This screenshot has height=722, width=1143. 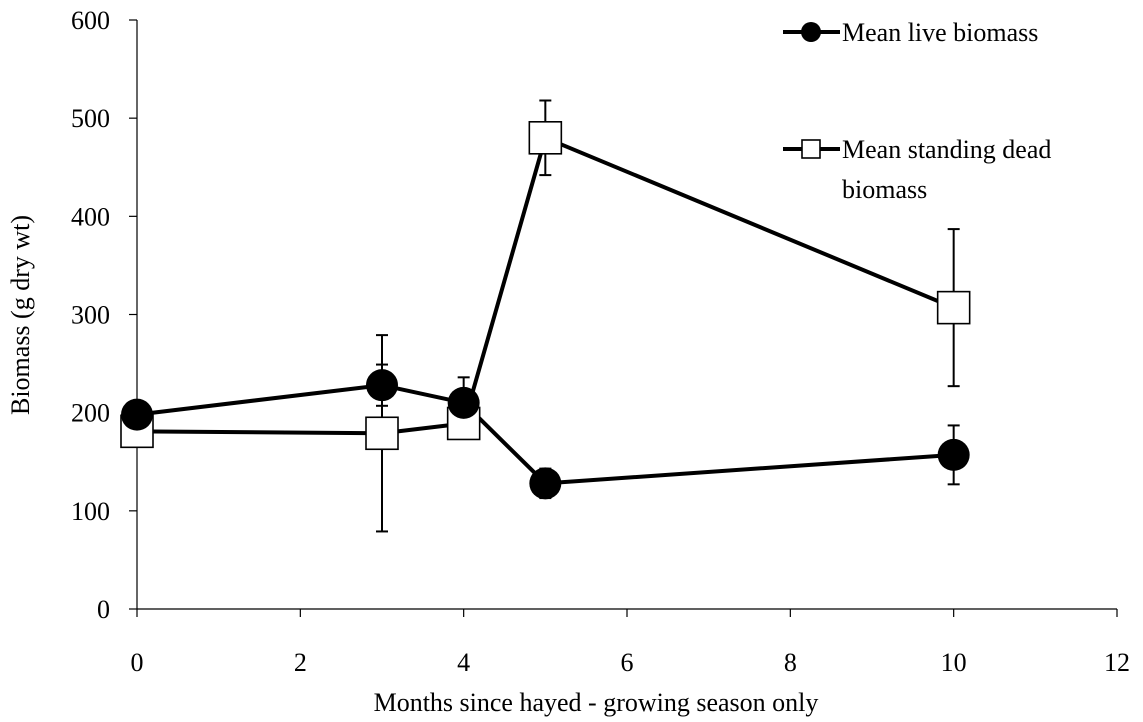 What do you see at coordinates (90, 216) in the screenshot?
I see `y-tick-label: 400` at bounding box center [90, 216].